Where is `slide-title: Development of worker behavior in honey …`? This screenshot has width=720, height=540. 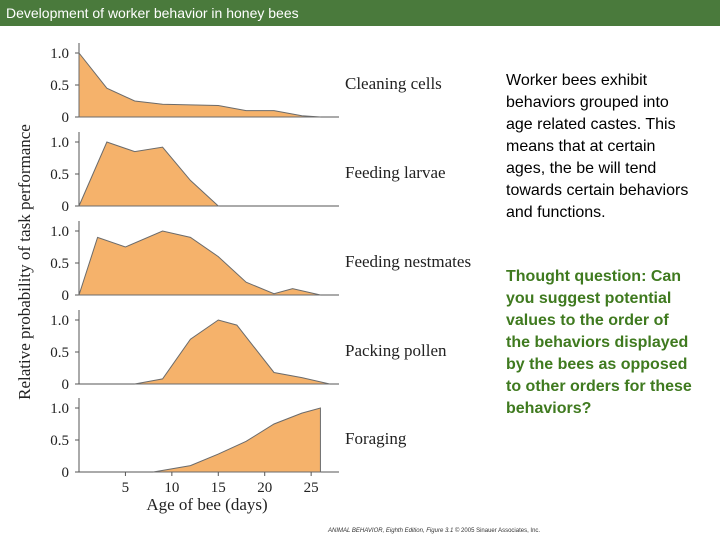
slide-title: Development of worker behavior in honey … is located at coordinates (360, 13).